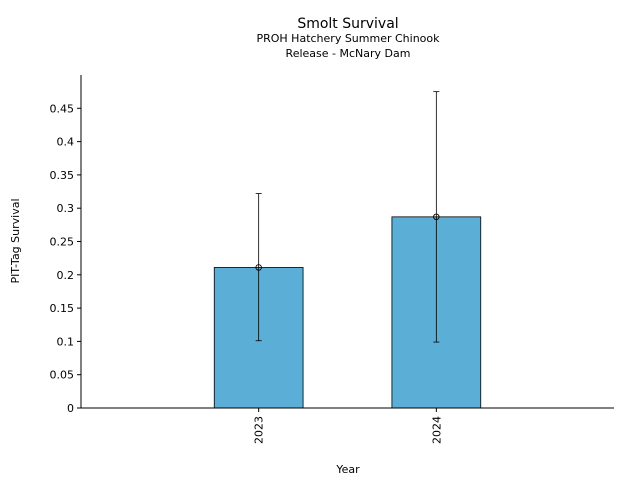  What do you see at coordinates (348, 38) in the screenshot?
I see `chart-subtitle-line-1: PROH Hatchery Summer Chinook` at bounding box center [348, 38].